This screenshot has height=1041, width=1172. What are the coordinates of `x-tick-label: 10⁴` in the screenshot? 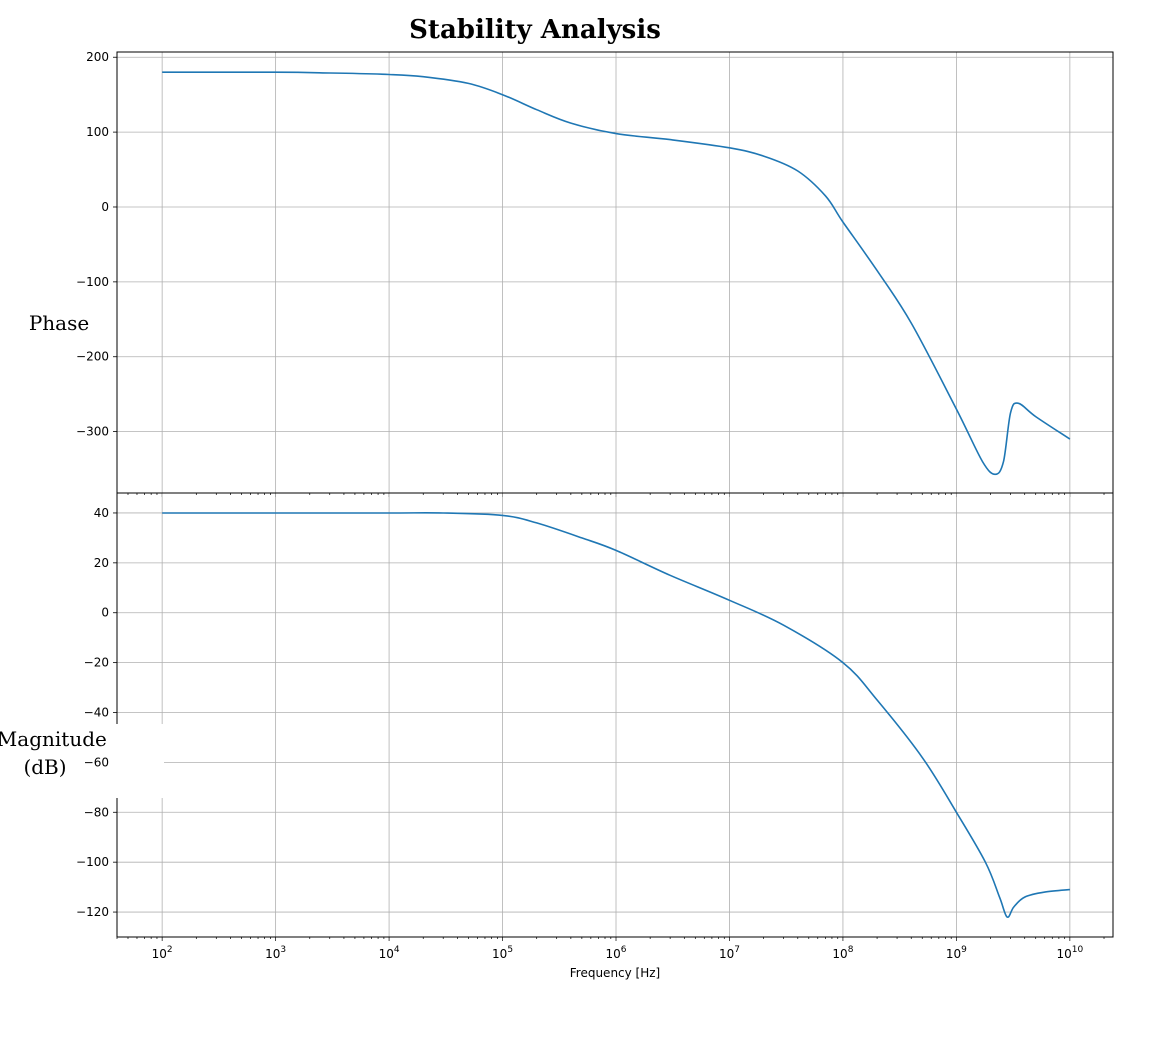 It's located at (389, 953).